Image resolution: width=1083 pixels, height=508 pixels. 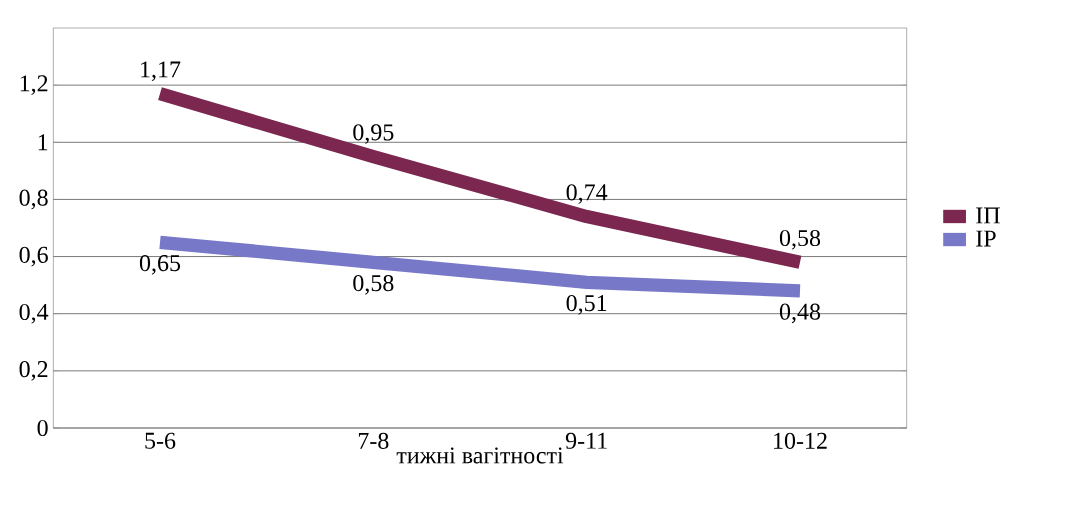 I want to click on y-tick-label: 1, so click(x=43, y=142).